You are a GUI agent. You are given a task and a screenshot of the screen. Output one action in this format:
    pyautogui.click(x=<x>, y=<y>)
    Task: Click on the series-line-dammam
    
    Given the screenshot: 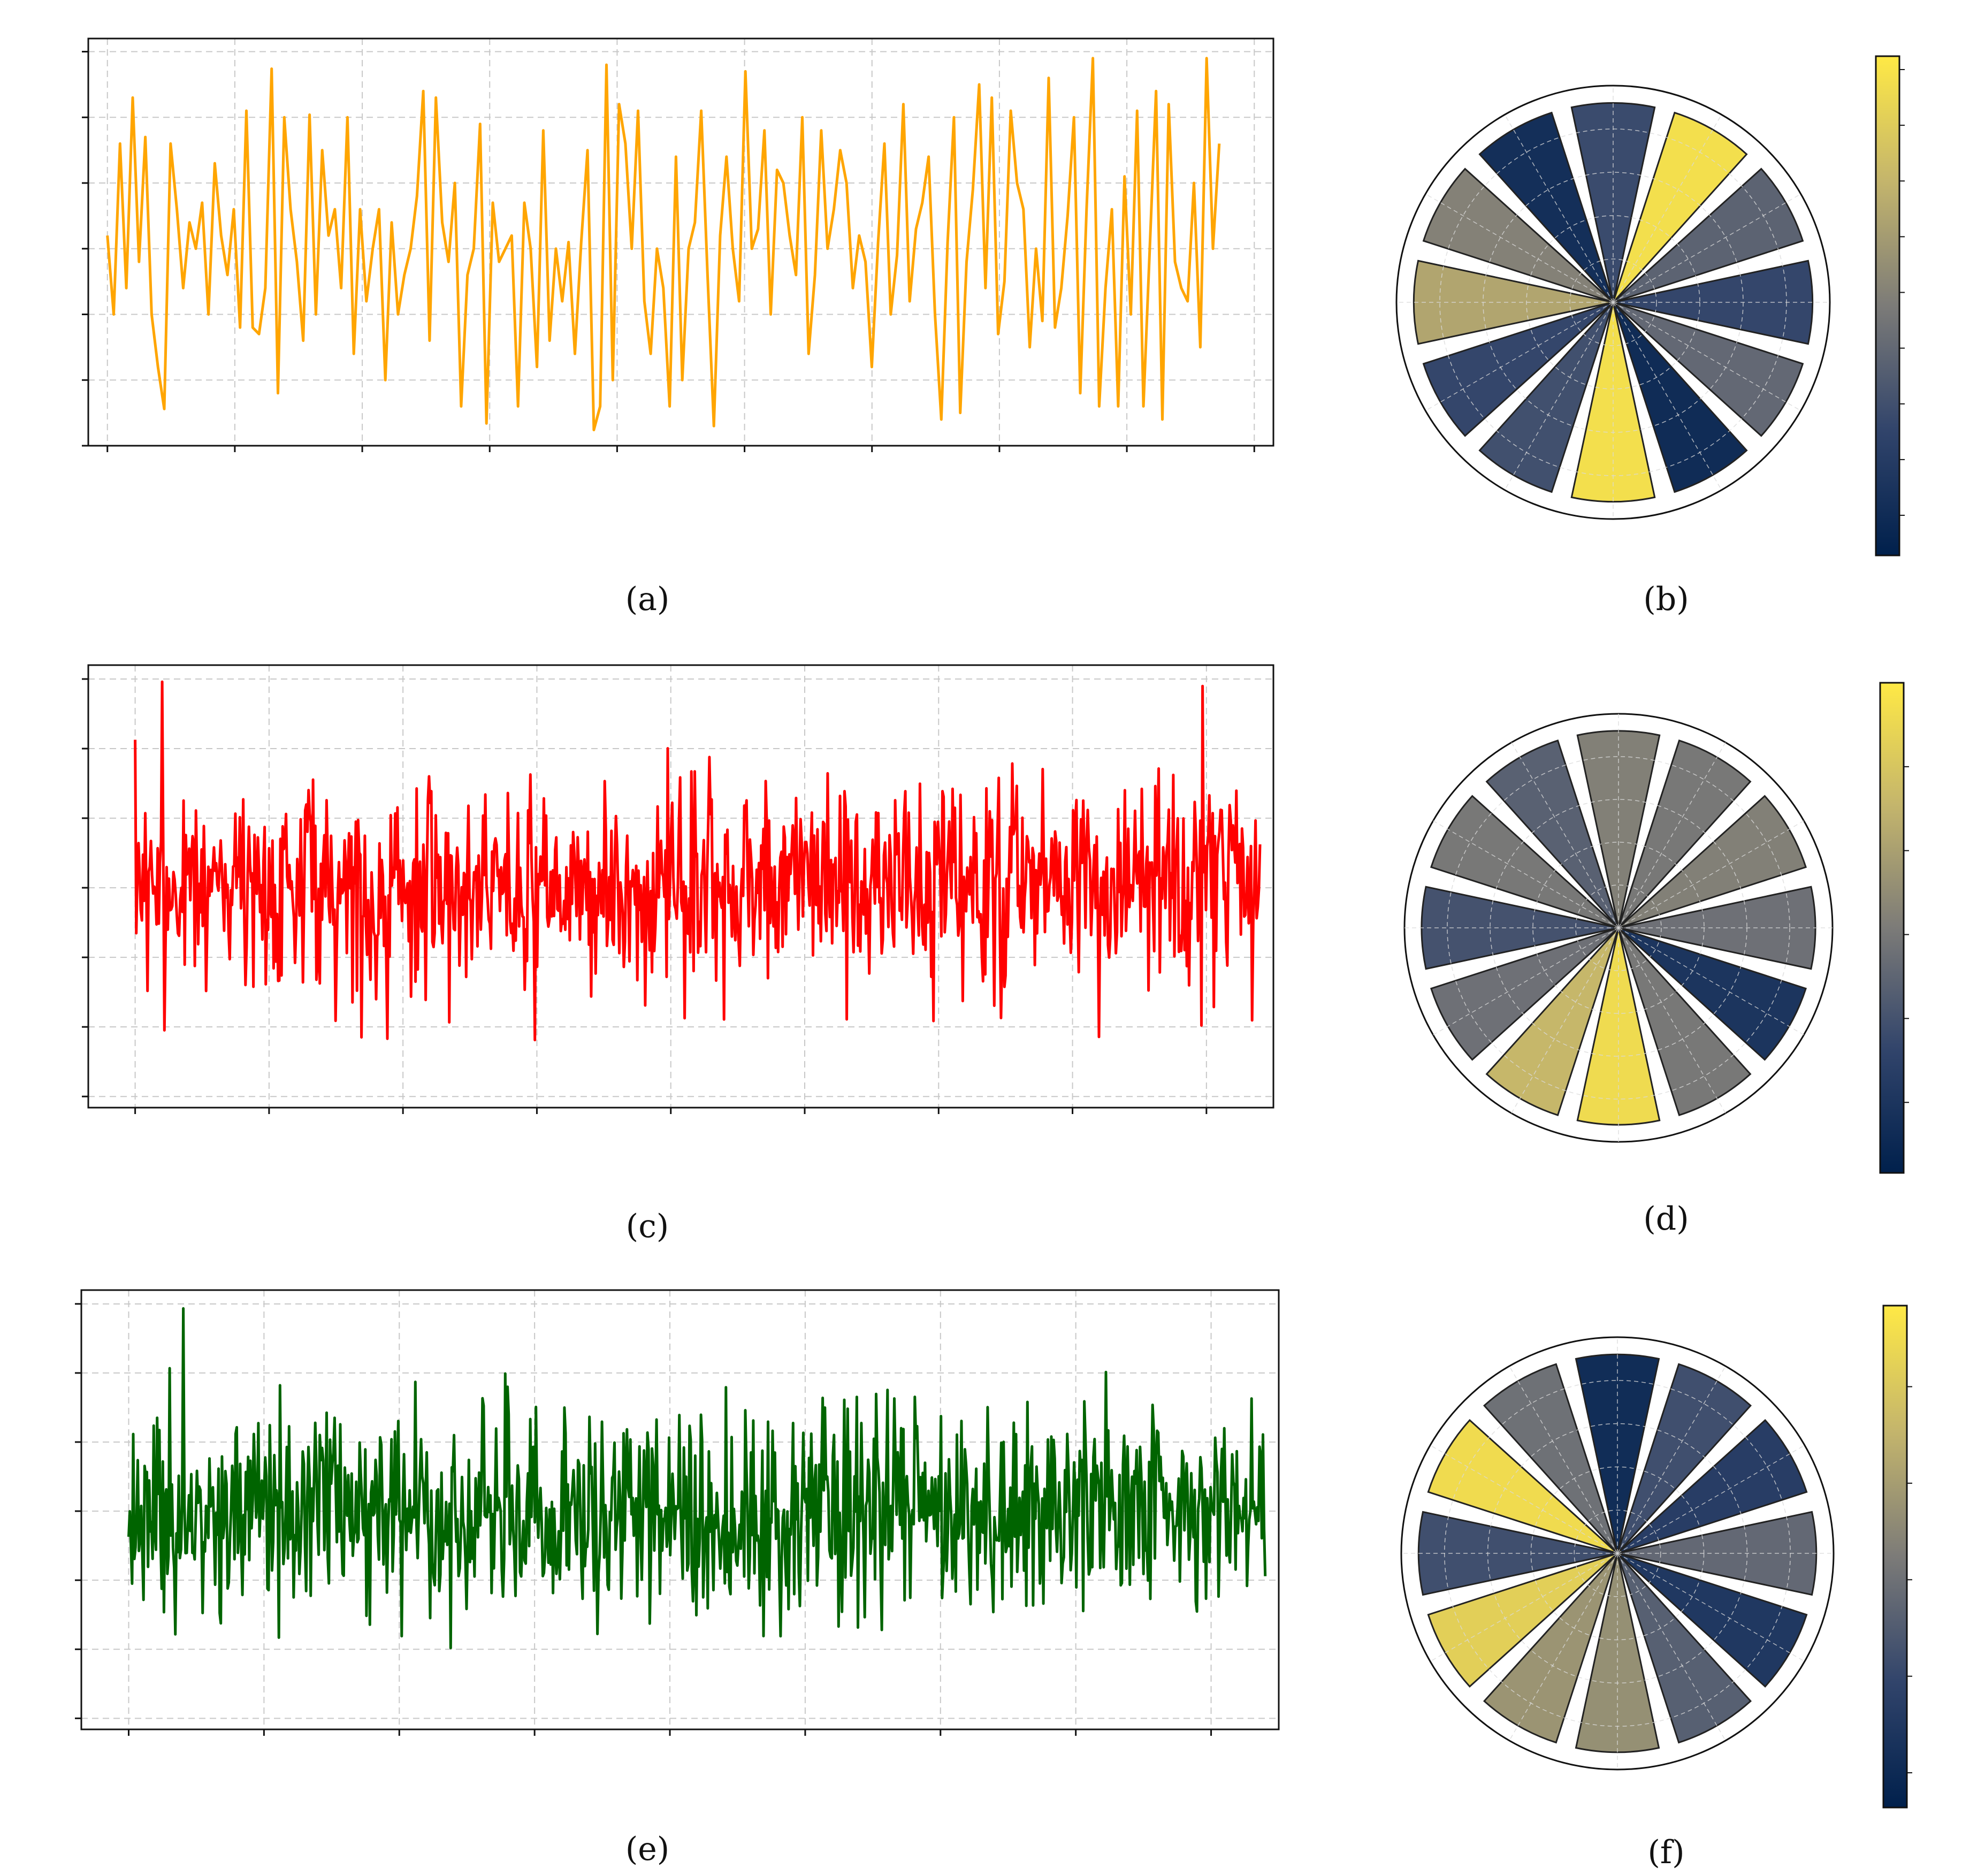 What is the action you would take?
    pyautogui.click(x=698, y=861)
    